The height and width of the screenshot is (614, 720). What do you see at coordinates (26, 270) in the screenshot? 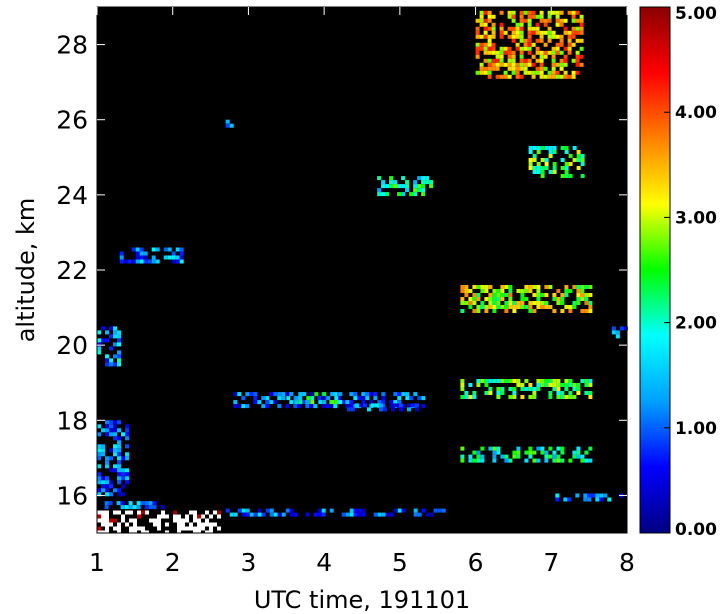
I see `y-axis-title: altitude, km` at bounding box center [26, 270].